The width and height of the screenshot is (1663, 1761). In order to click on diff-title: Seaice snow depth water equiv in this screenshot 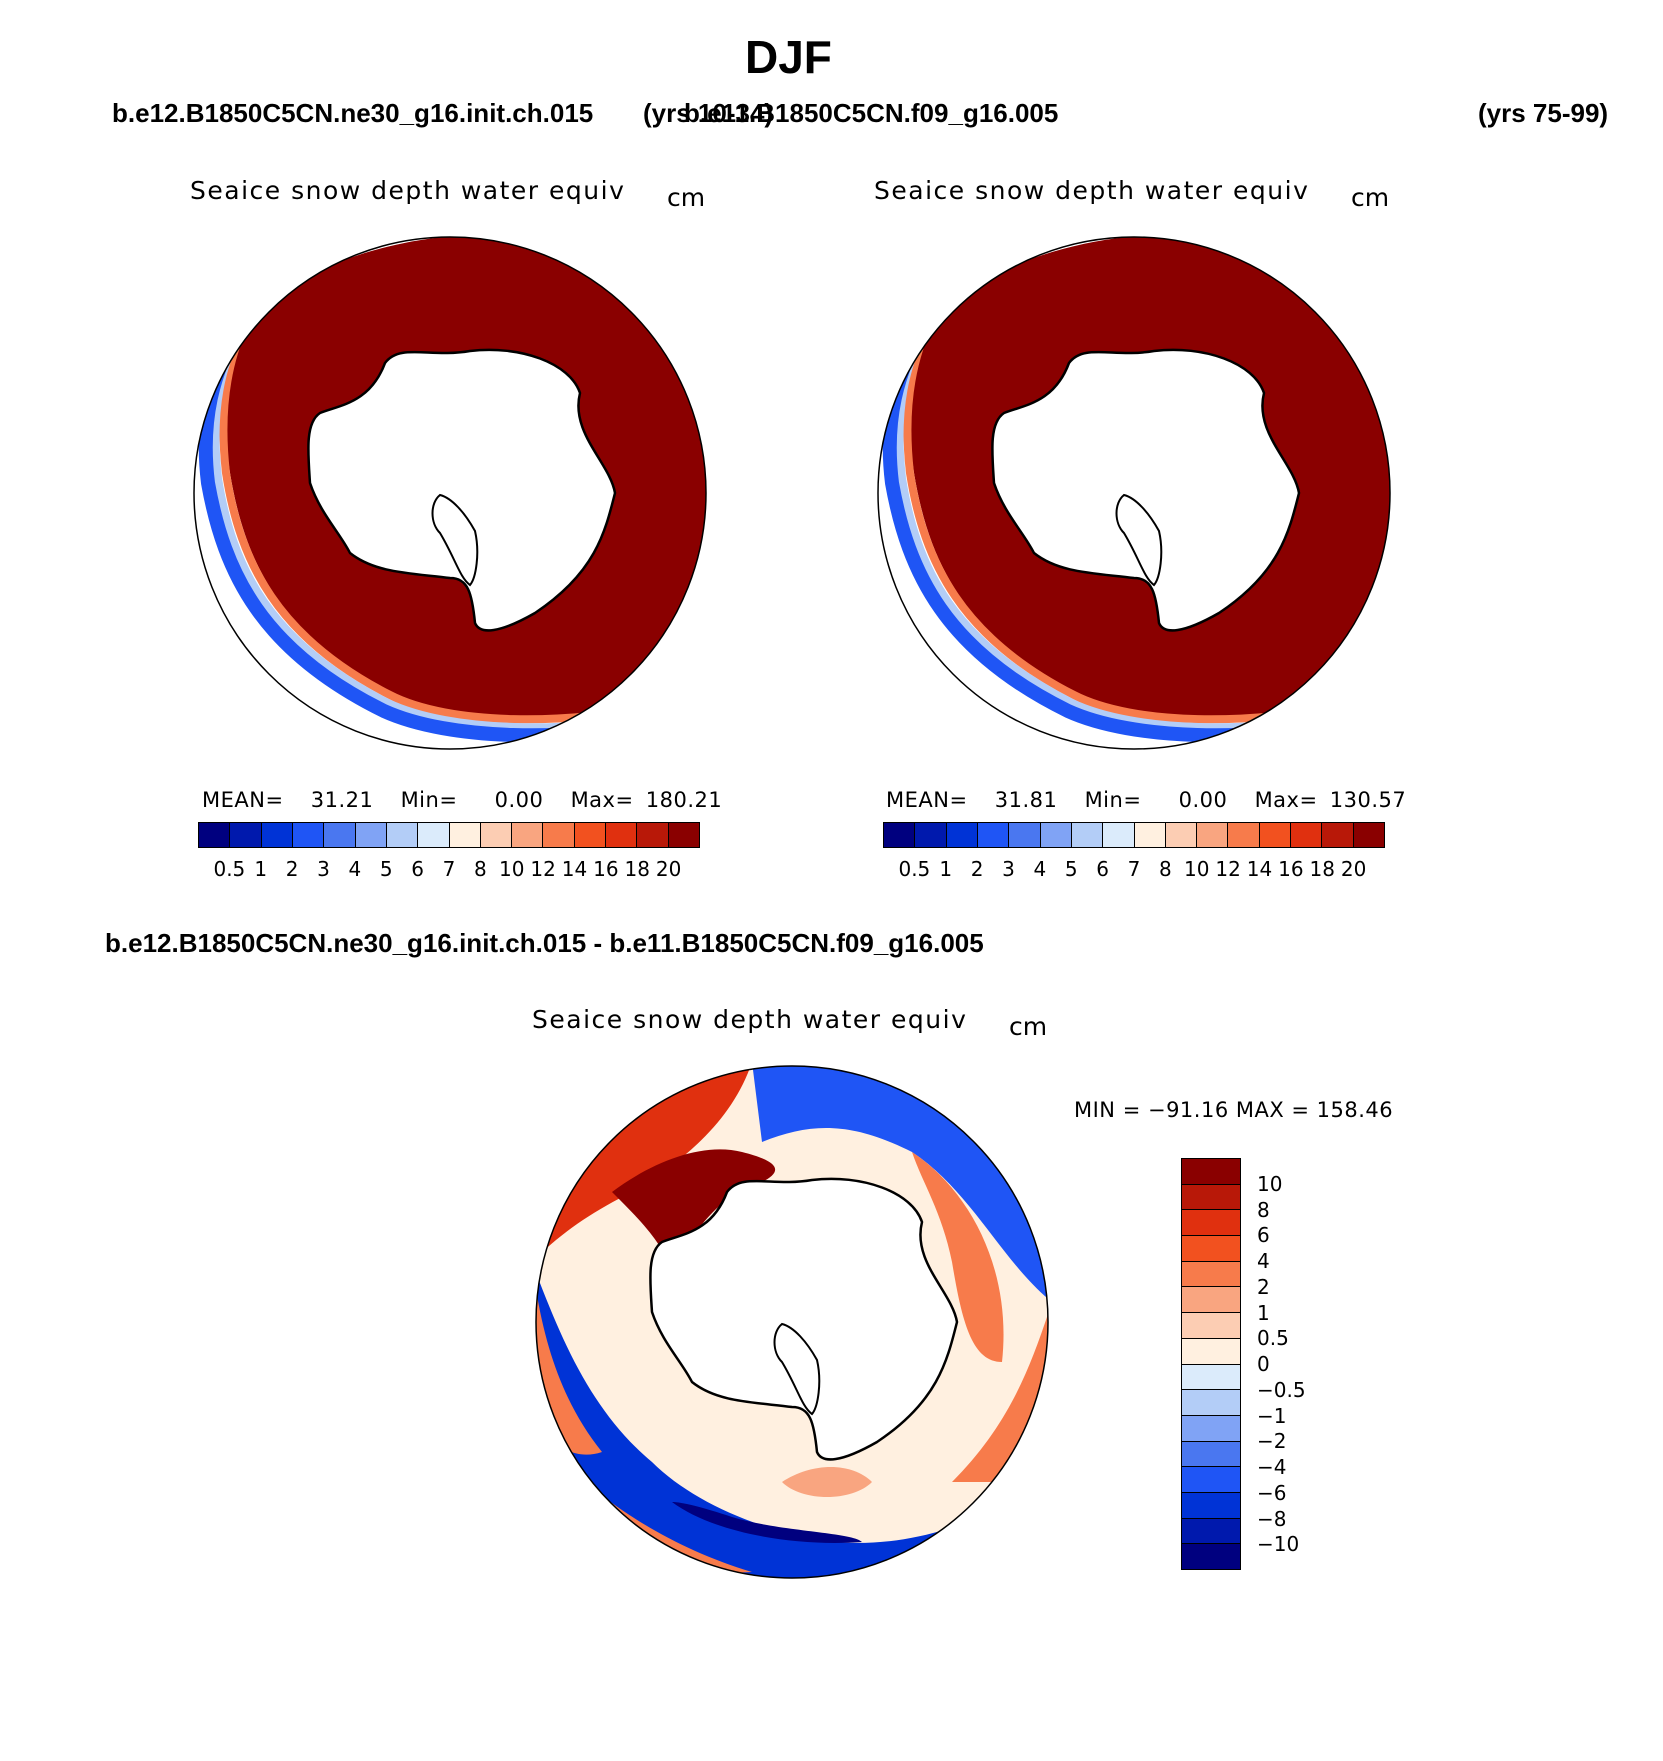, I will do `click(750, 1019)`.